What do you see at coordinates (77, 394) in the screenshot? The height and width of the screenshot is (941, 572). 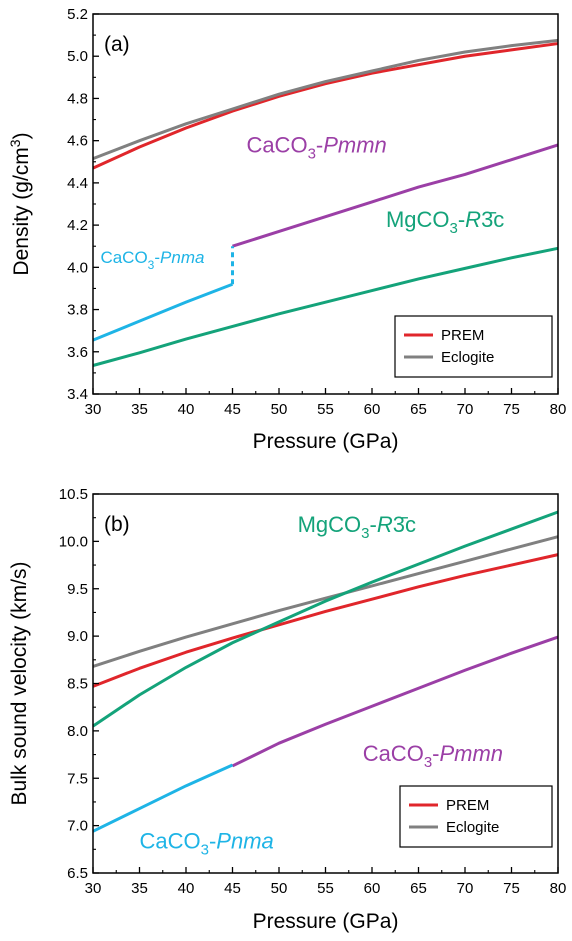 I see `y-tick-label: 3.4` at bounding box center [77, 394].